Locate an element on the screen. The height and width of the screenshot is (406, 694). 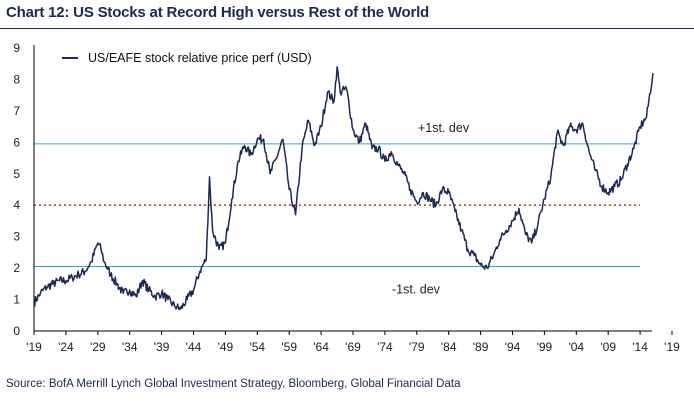
y-tick-label: 4 is located at coordinates (16, 205).